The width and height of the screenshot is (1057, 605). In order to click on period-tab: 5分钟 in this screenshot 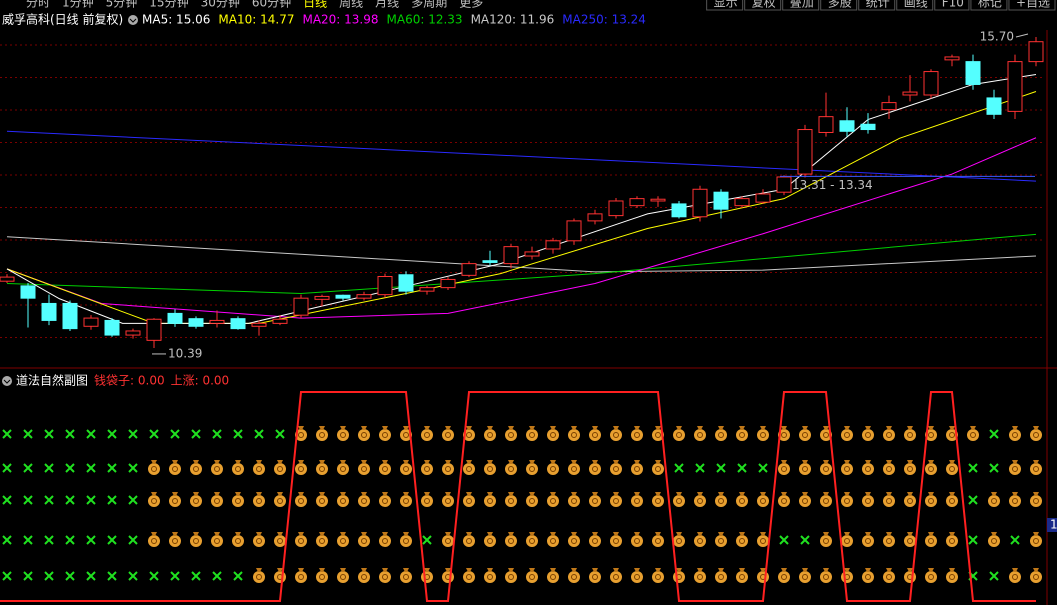, I will do `click(122, 5)`.